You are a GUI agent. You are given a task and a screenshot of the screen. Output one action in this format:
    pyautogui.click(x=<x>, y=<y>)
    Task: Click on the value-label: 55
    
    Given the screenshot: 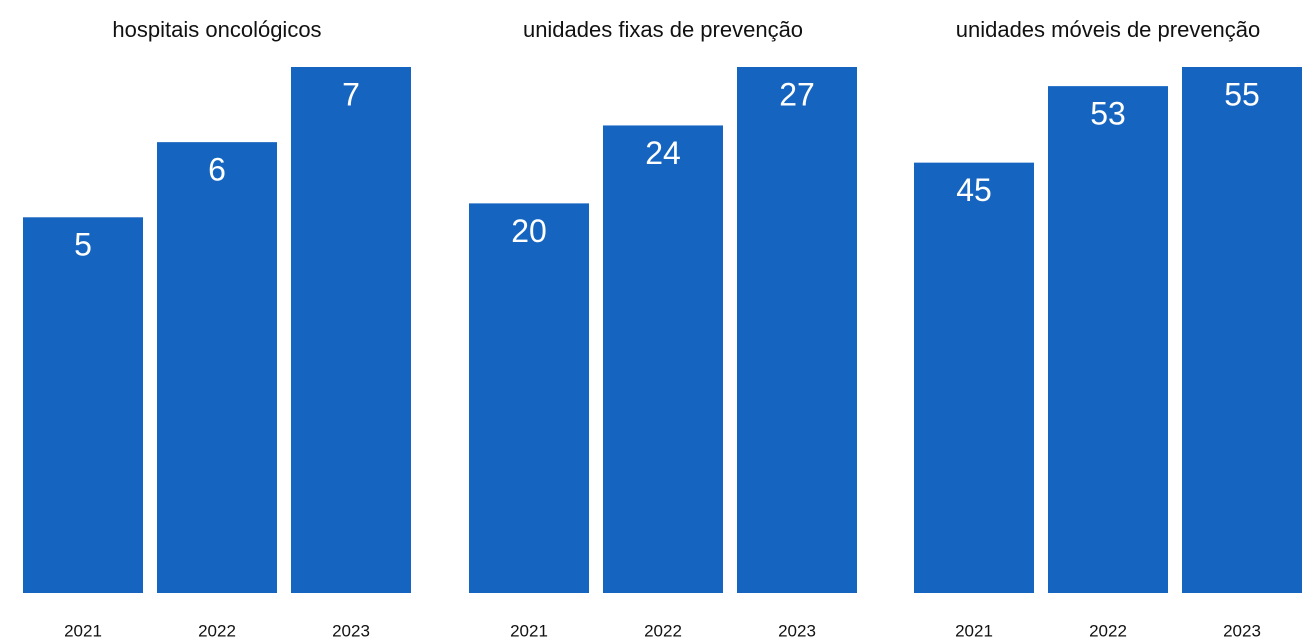 What is the action you would take?
    pyautogui.click(x=1242, y=94)
    